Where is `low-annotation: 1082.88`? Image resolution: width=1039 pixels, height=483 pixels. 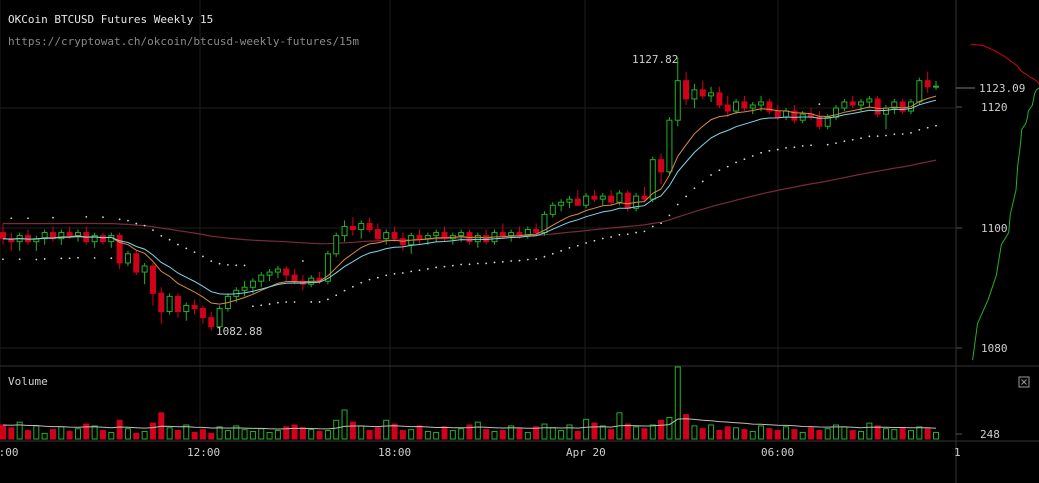
low-annotation: 1082.88 is located at coordinates (239, 331).